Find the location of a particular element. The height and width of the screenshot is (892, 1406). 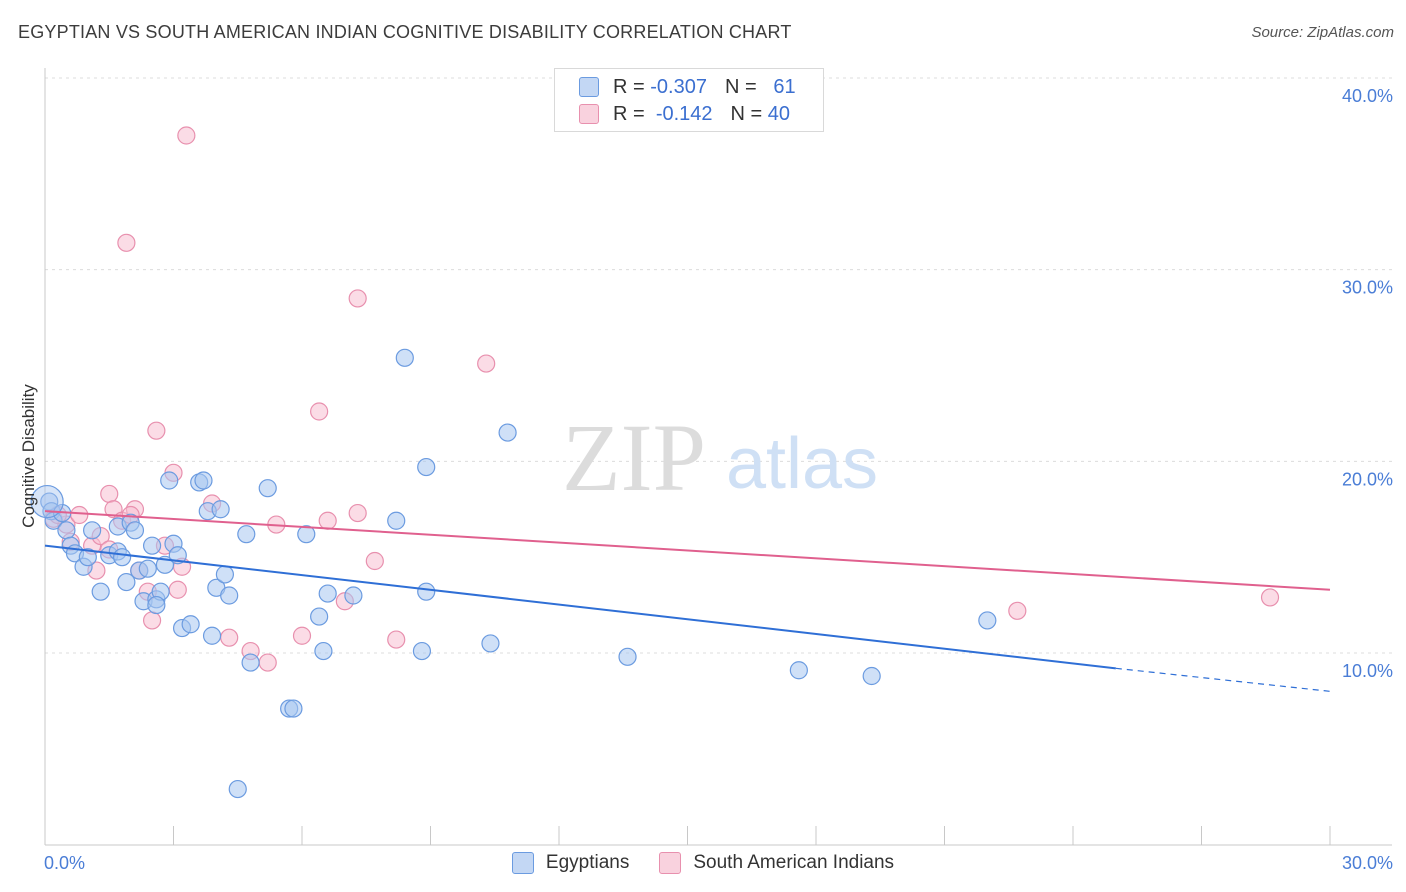

source-label: Source: ZipAtlas.com is located at coordinates (1322, 32).